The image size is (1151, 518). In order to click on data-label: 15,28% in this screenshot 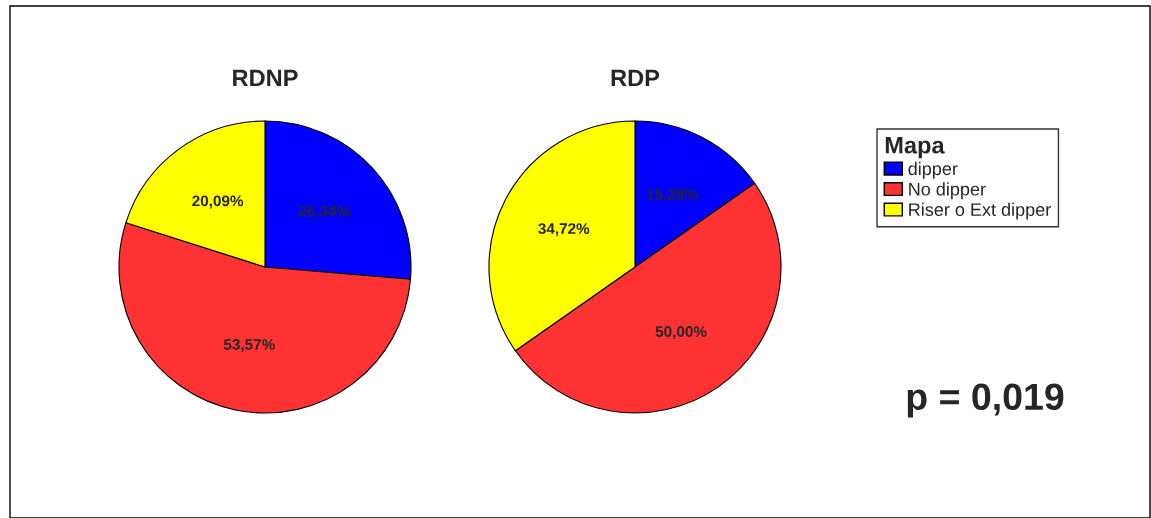, I will do `click(672, 196)`.